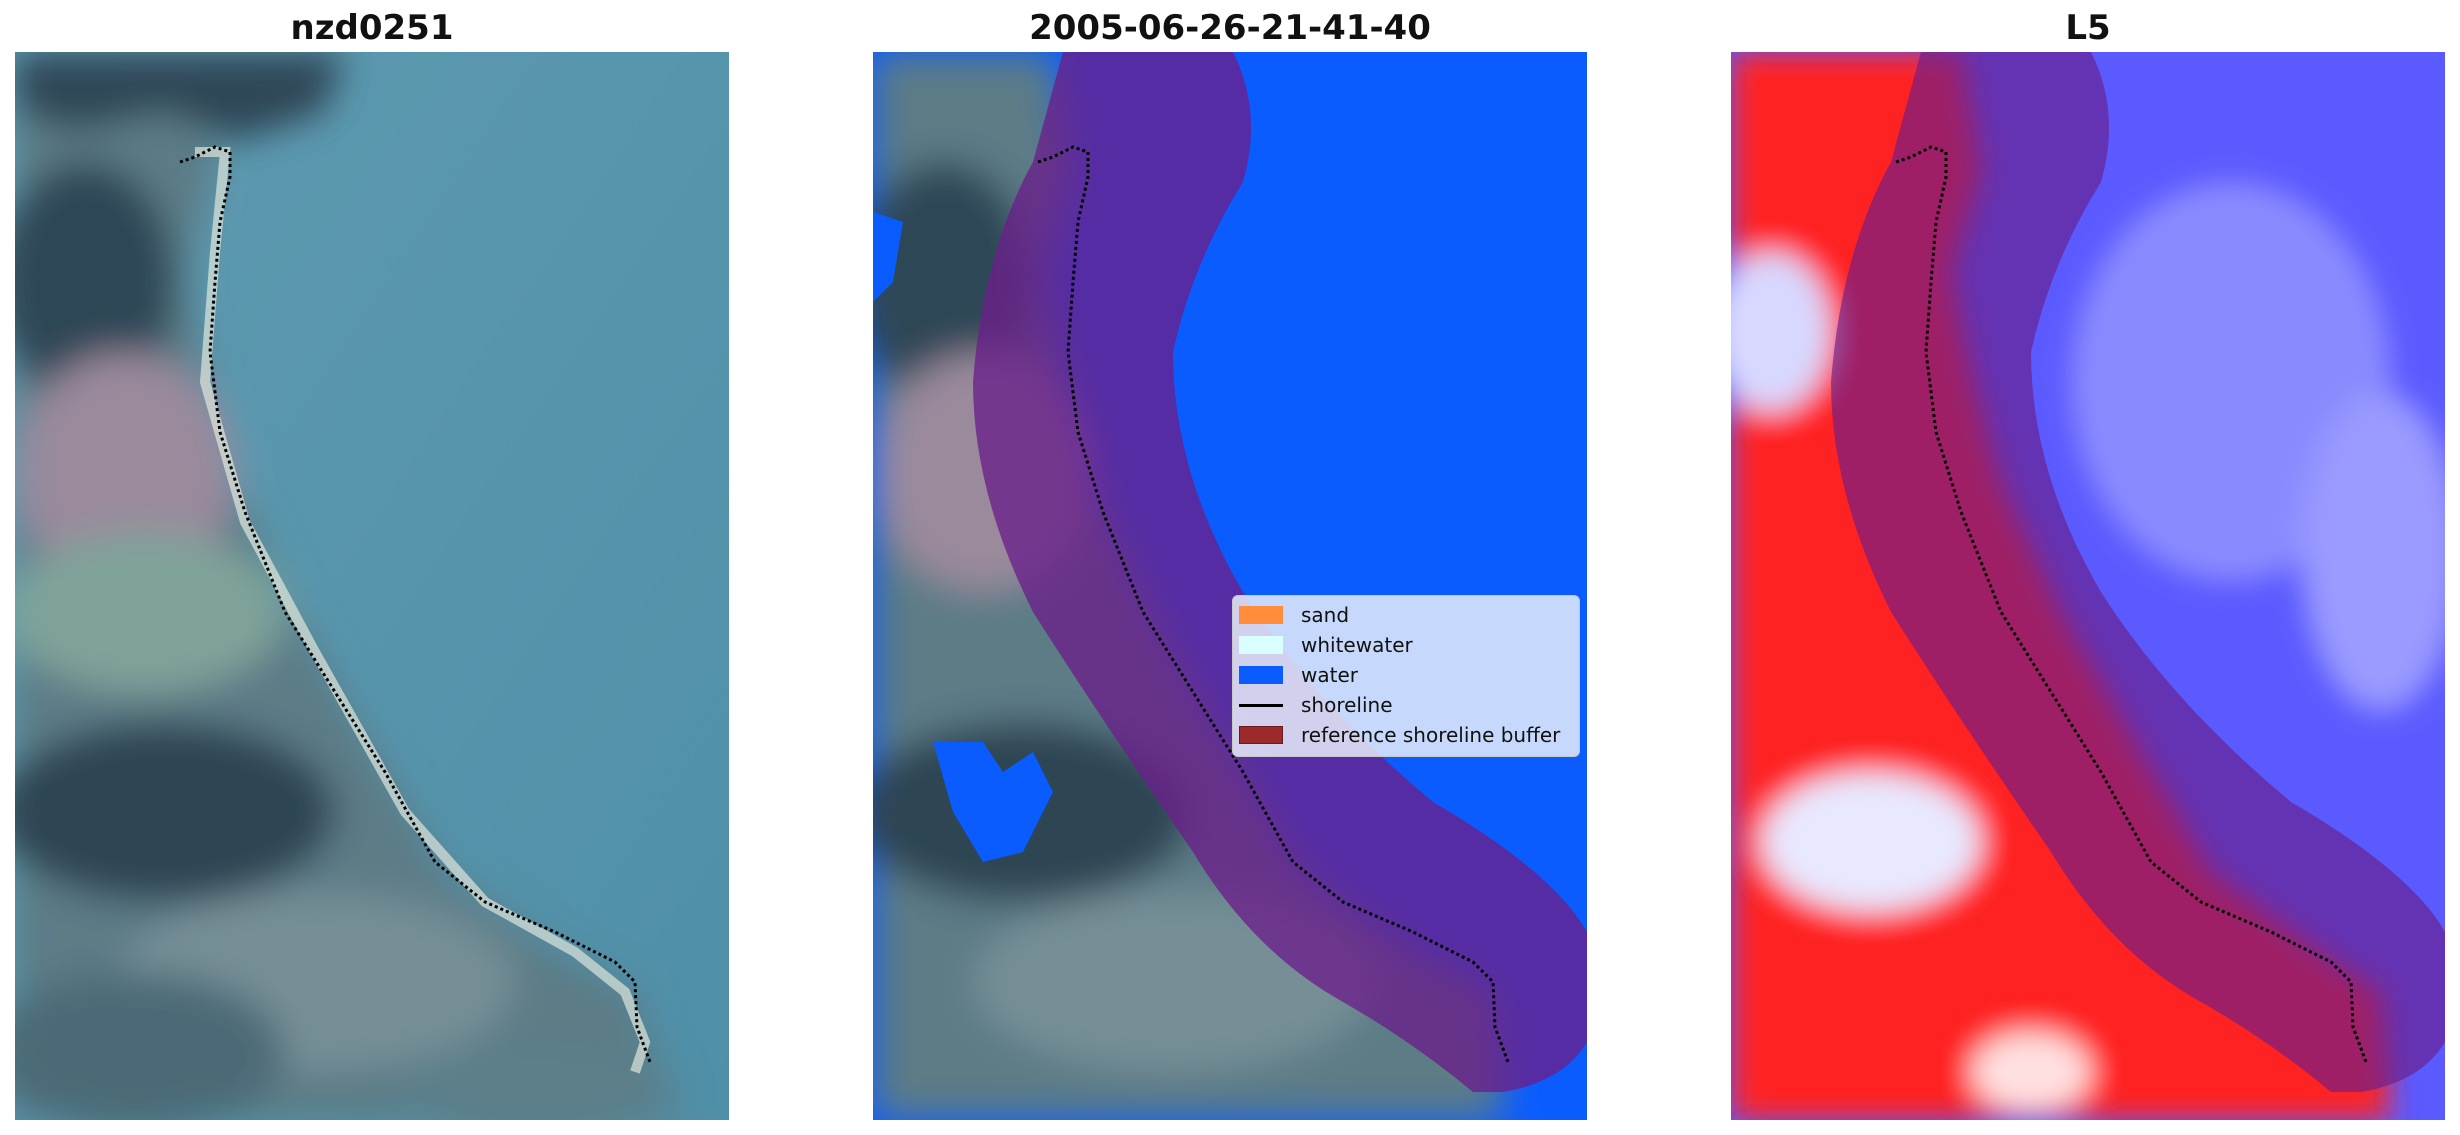 The height and width of the screenshot is (1135, 2460). Describe the element at coordinates (1261, 675) in the screenshot. I see `water-swatch-icon` at that location.